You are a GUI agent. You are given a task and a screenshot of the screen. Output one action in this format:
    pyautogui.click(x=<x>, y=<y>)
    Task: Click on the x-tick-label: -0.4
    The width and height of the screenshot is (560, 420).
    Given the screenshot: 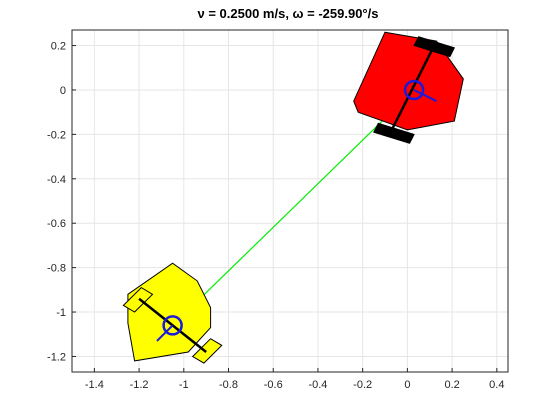 What is the action you would take?
    pyautogui.click(x=317, y=385)
    